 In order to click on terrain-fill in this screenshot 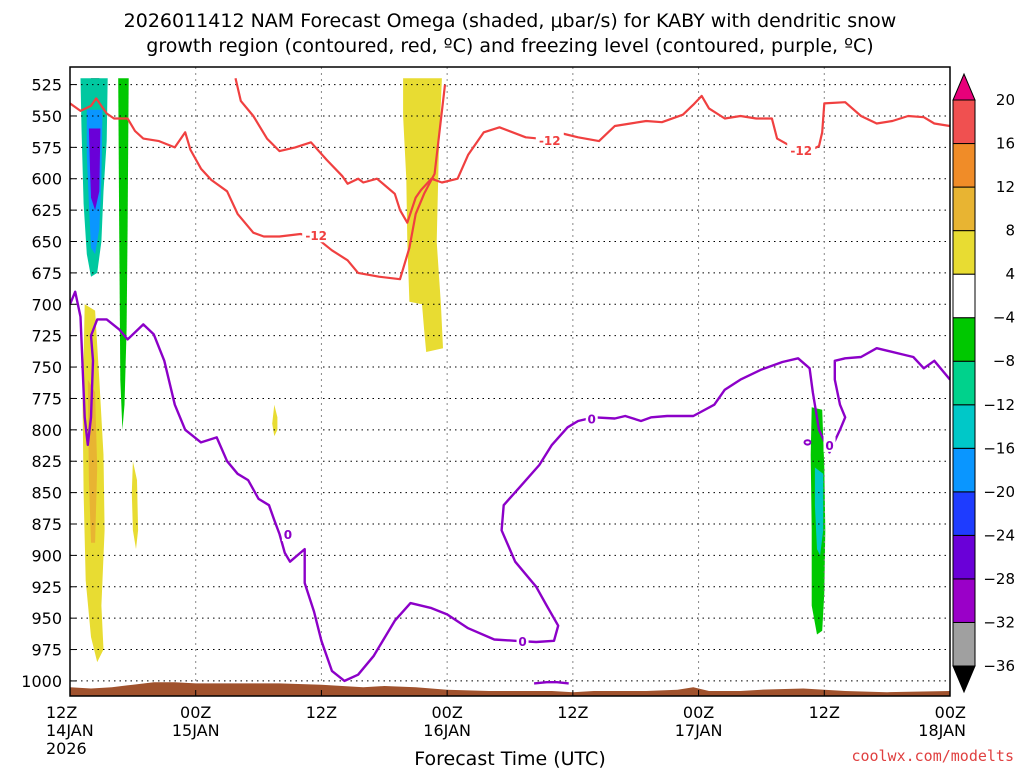, I will do `click(510, 689)`.